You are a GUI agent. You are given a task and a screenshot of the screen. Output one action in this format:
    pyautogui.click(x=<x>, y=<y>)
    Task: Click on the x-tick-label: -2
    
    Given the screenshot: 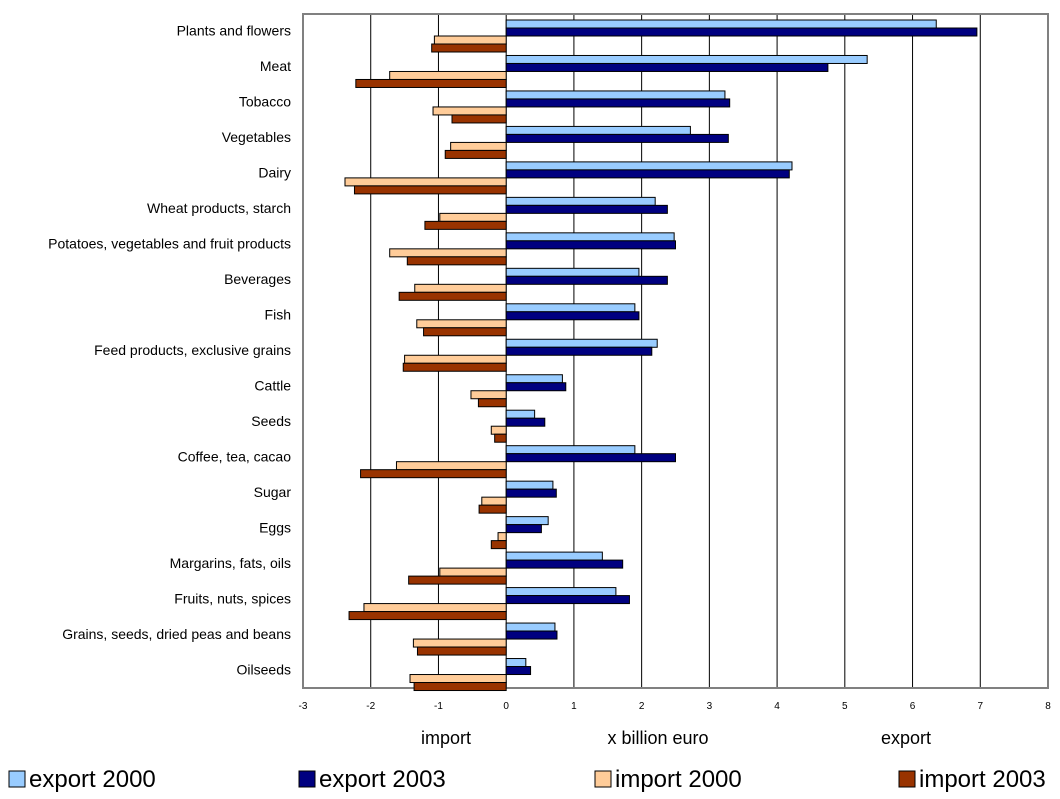 What is the action you would take?
    pyautogui.click(x=370, y=706)
    